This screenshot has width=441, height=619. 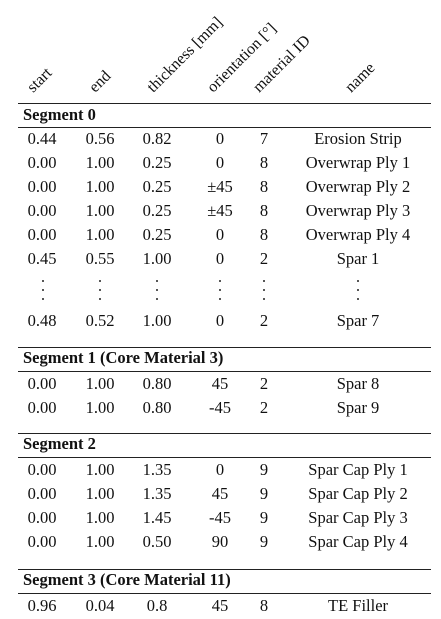 What do you see at coordinates (127, 579) in the screenshot?
I see `segment-title: Segment 3 (Core Material 11)` at bounding box center [127, 579].